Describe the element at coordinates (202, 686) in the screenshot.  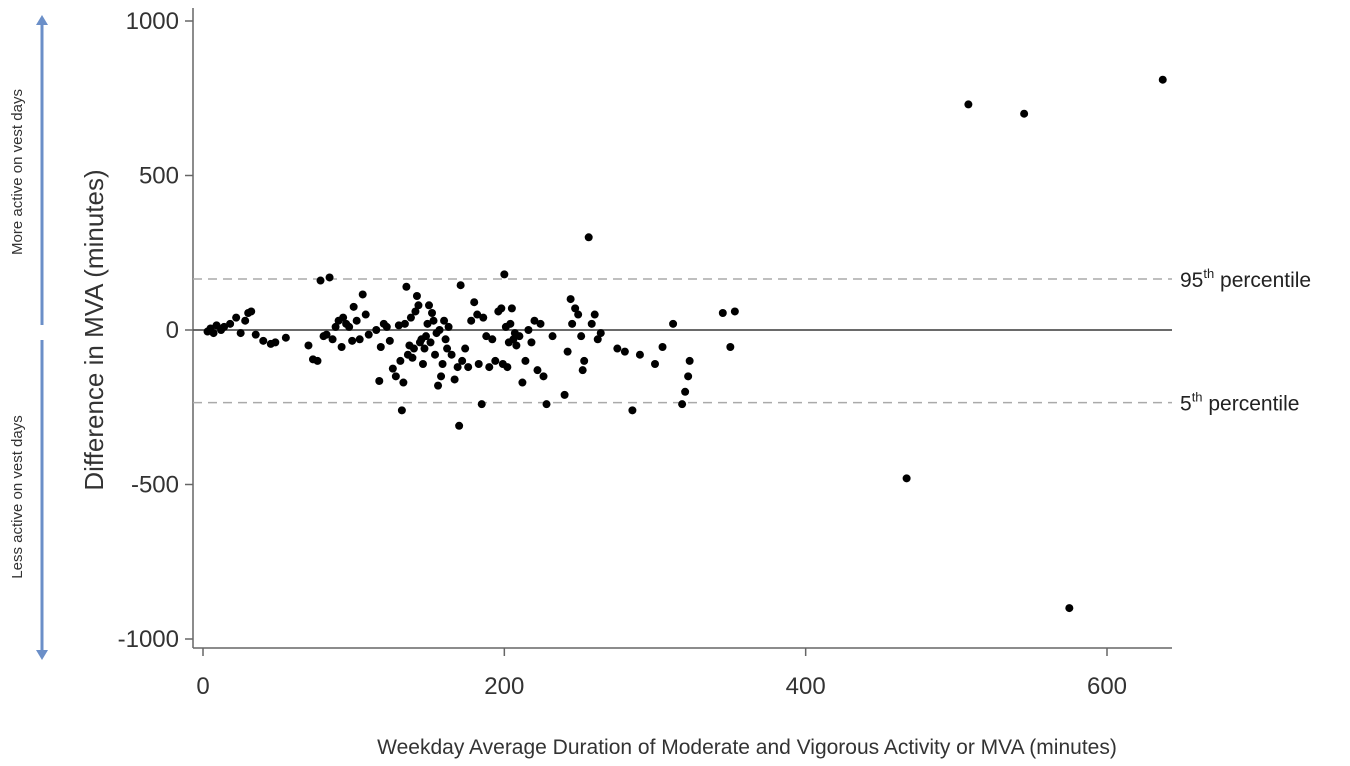
I see `x-tick-label: 0` at that location.